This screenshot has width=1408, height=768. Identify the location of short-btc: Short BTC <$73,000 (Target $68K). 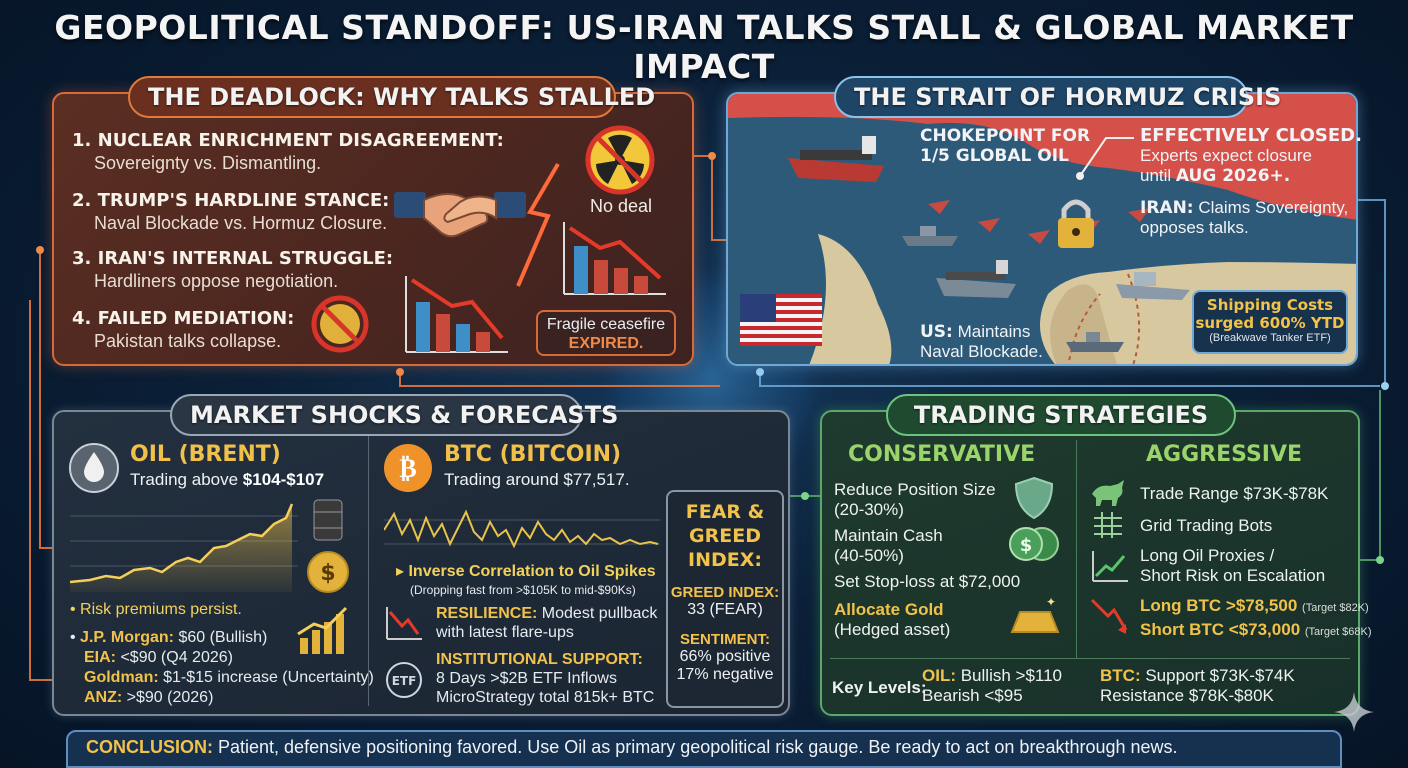
(1256, 629).